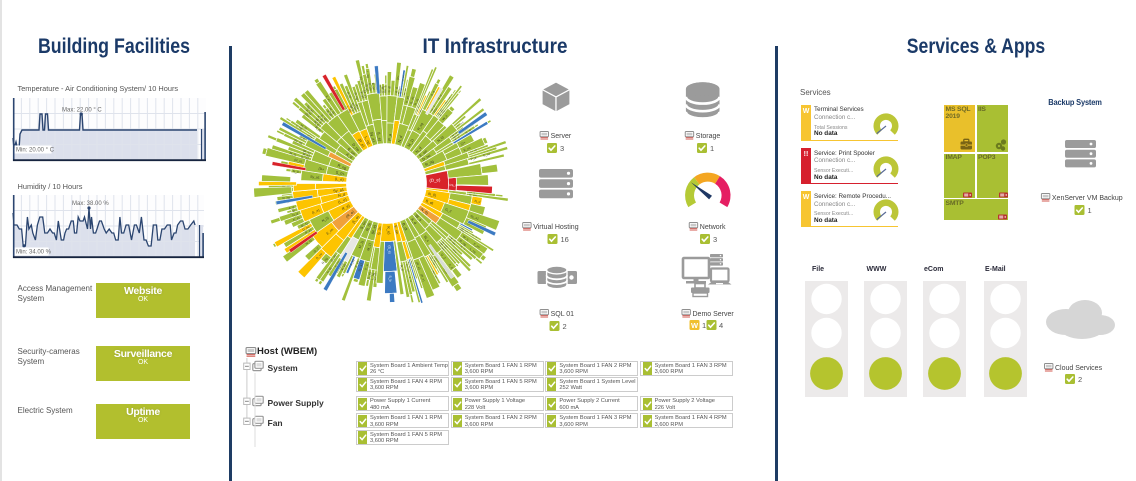 The width and height of the screenshot is (1136, 481). I want to click on svg-text: Min: 20.00 ° C, so click(35, 151).